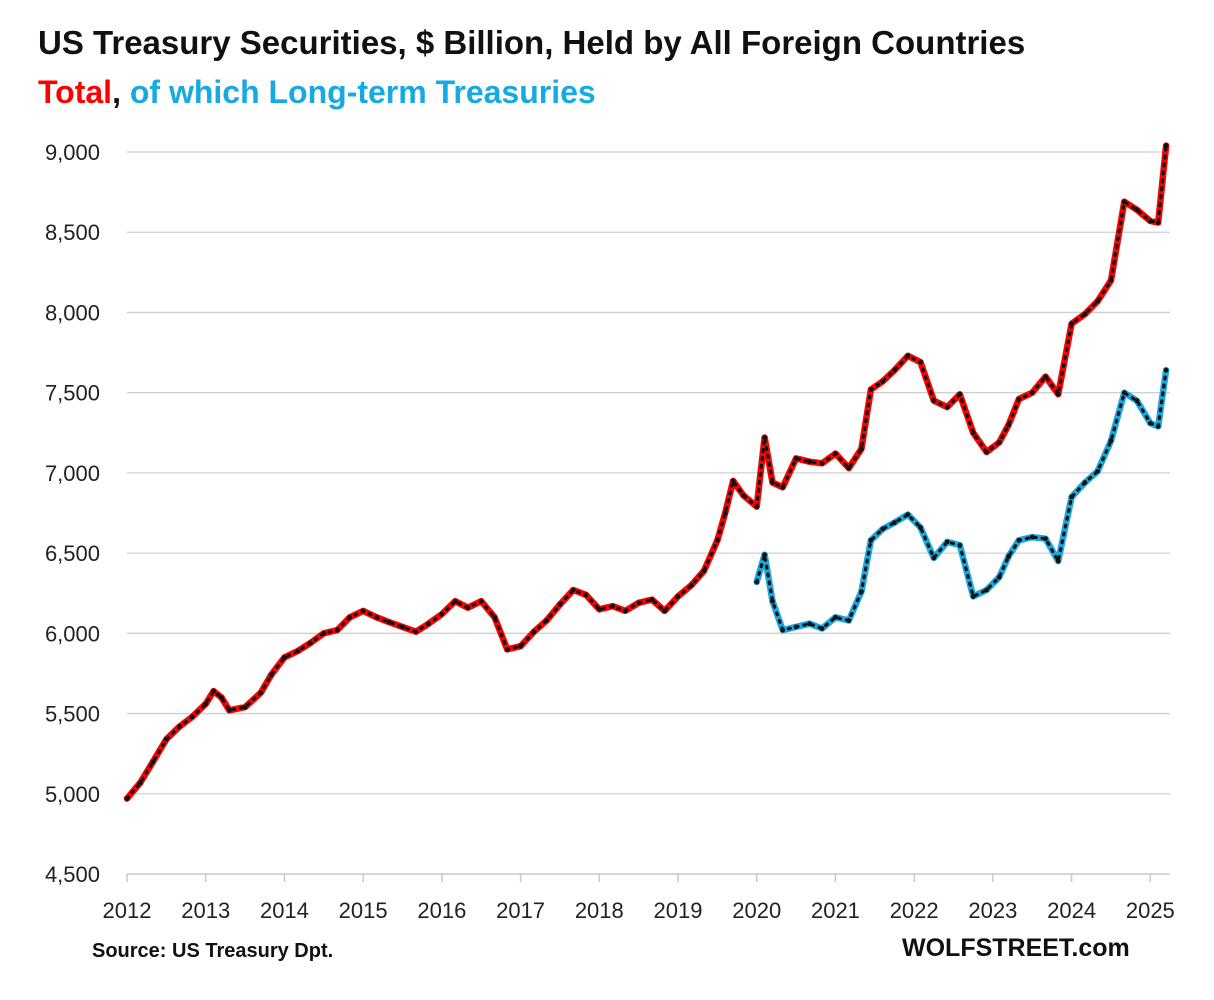 Image resolution: width=1214 pixels, height=1000 pixels. What do you see at coordinates (756, 910) in the screenshot?
I see `x-tick-label: 2020` at bounding box center [756, 910].